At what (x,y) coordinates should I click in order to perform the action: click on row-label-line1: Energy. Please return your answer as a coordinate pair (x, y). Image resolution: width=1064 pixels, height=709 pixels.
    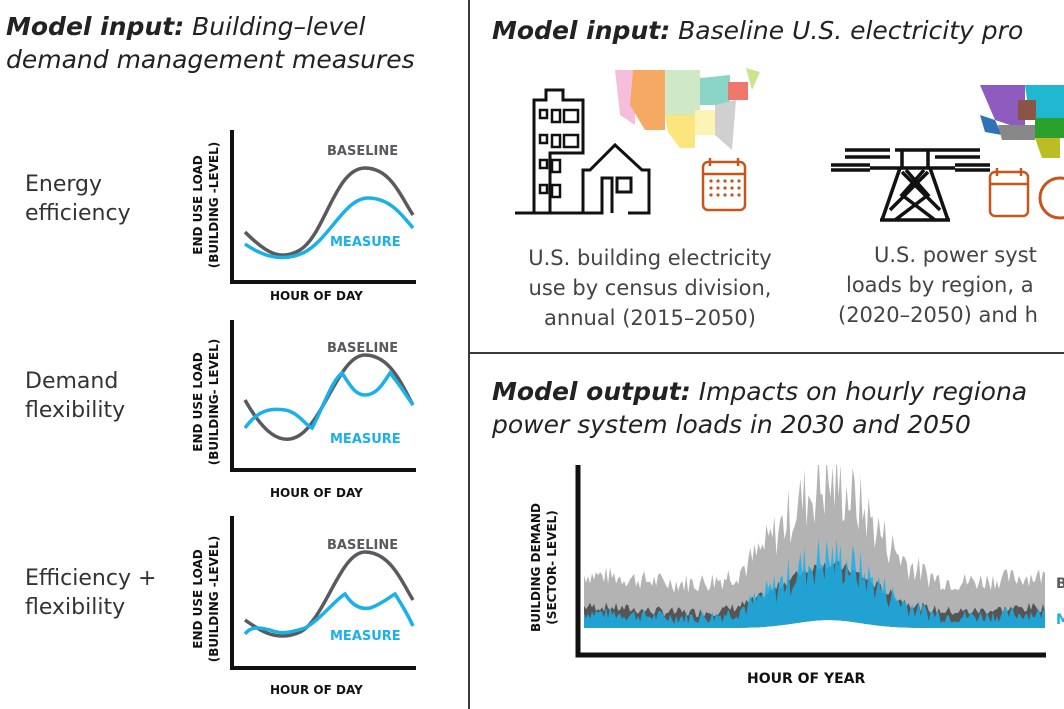
    Looking at the image, I should click on (64, 184).